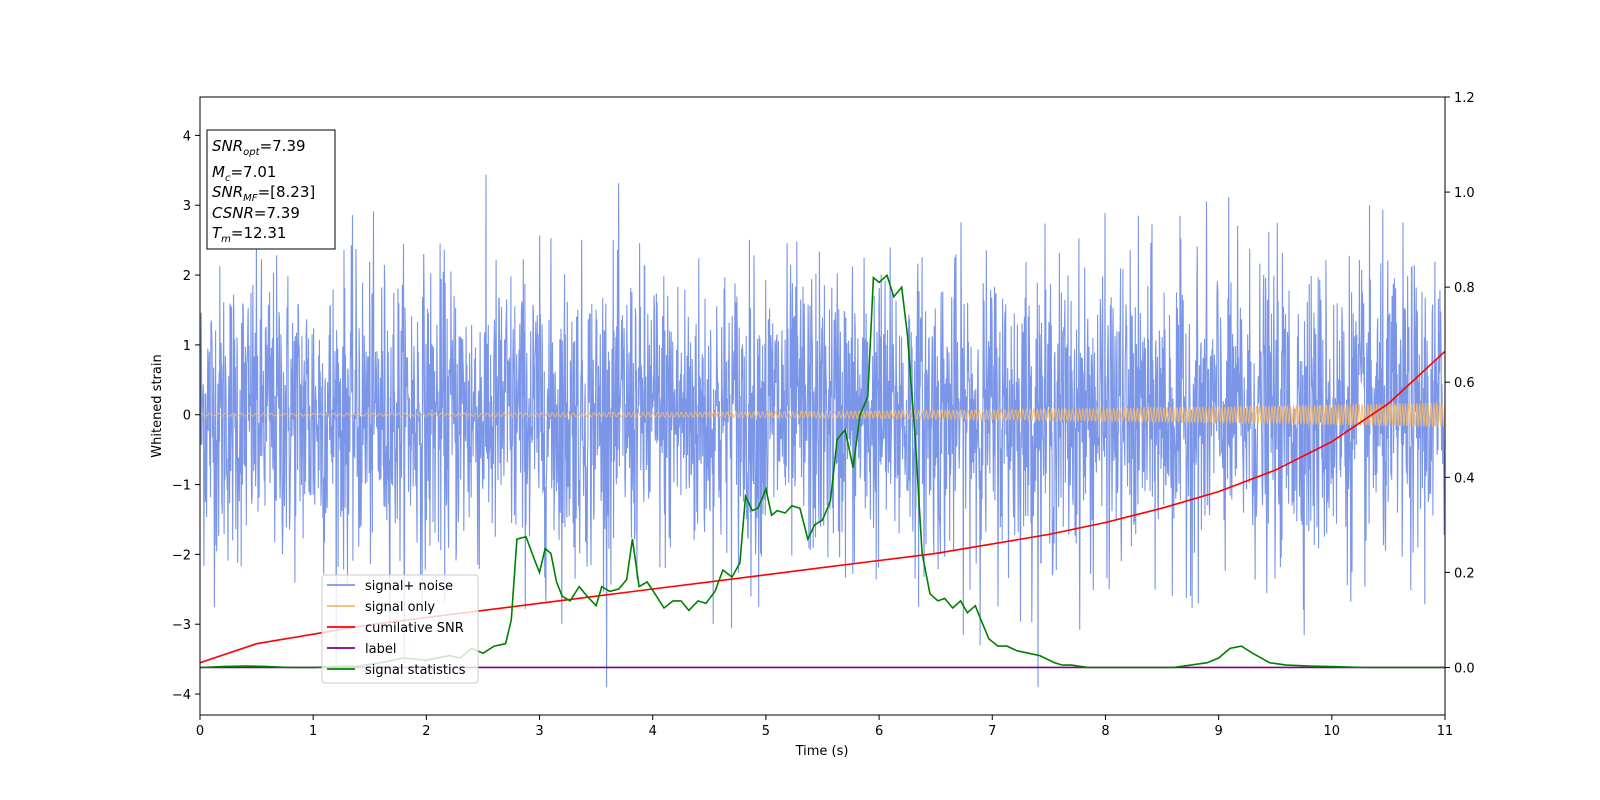 The height and width of the screenshot is (800, 1600). I want to click on y2-tick-label: 0.0, so click(1464, 668).